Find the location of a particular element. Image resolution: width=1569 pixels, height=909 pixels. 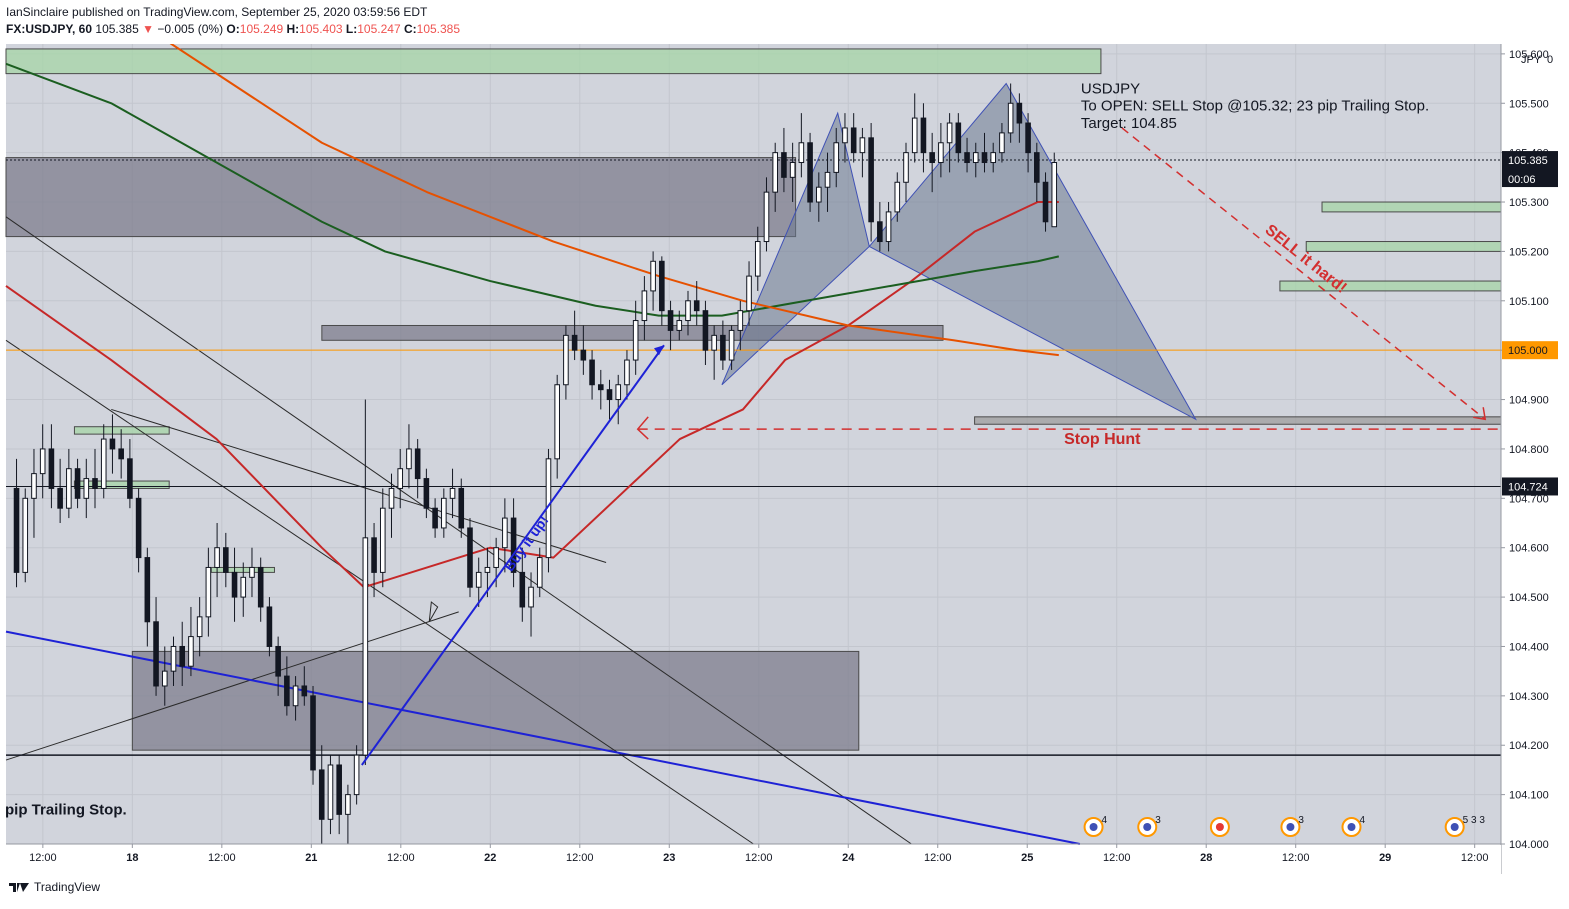

price-tick-label: 104.800 is located at coordinates (1529, 450).